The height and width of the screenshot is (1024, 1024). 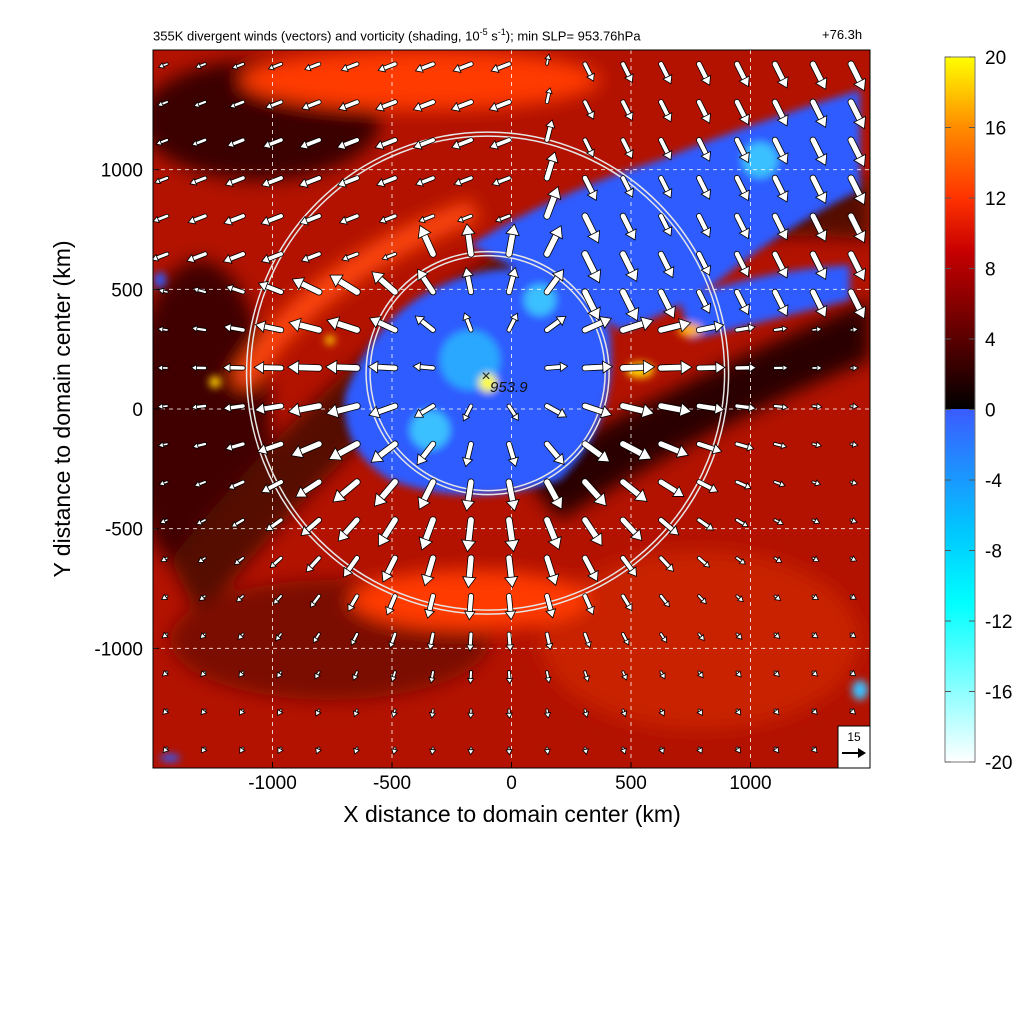 I want to click on storm-center-marker: × 953.9, so click(x=504, y=382).